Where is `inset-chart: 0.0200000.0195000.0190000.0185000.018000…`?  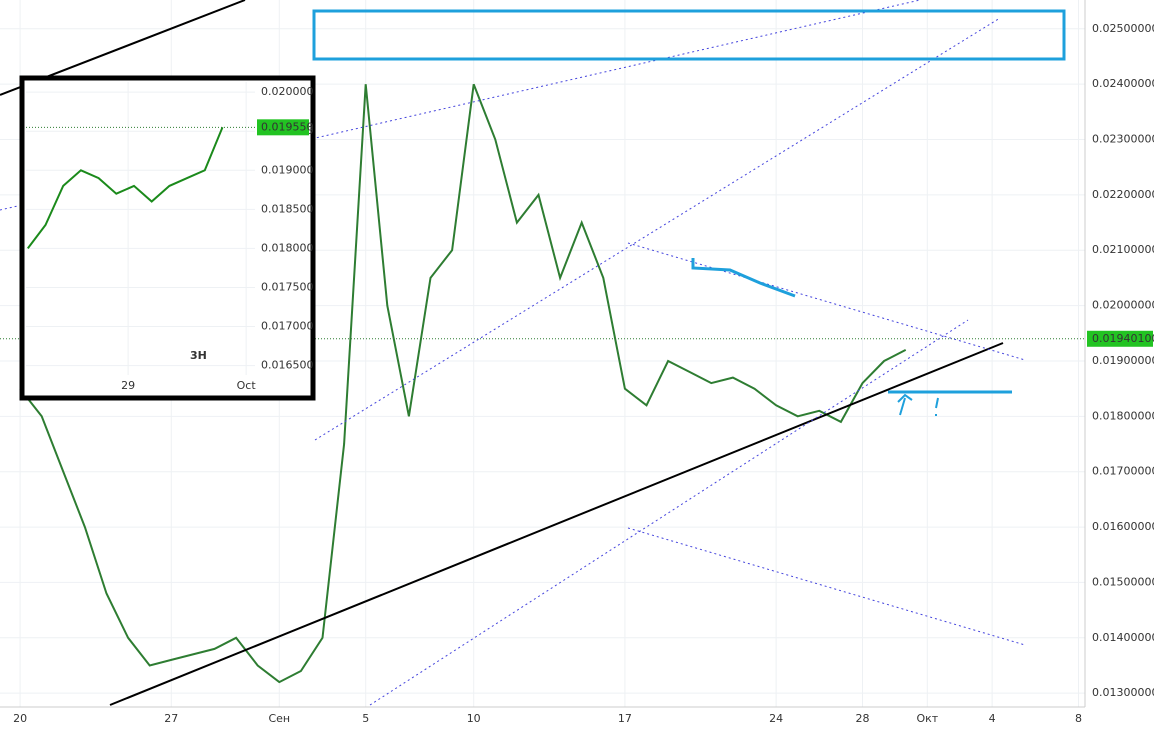
inset-chart: 0.0200000.0195000.0190000.0185000.018000… is located at coordinates (170, 237).